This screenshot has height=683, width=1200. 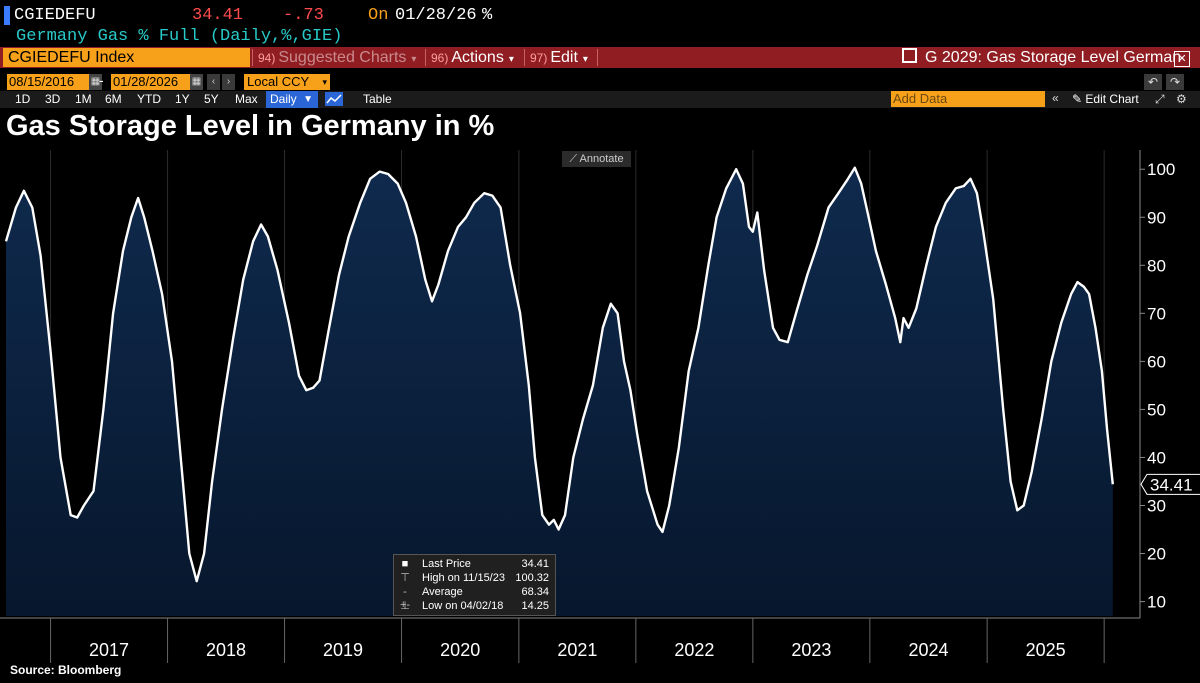 I want to click on period-5y: 5Y, so click(x=211, y=99).